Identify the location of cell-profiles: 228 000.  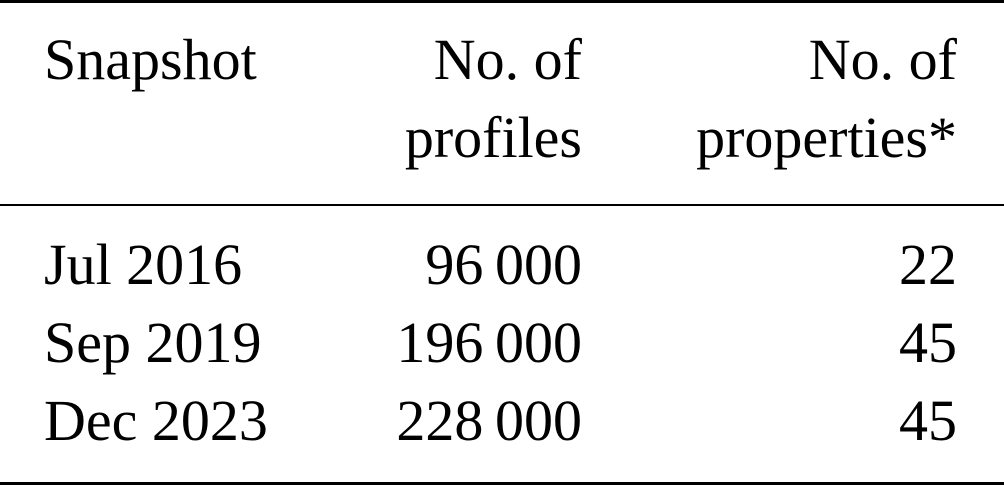
(489, 420).